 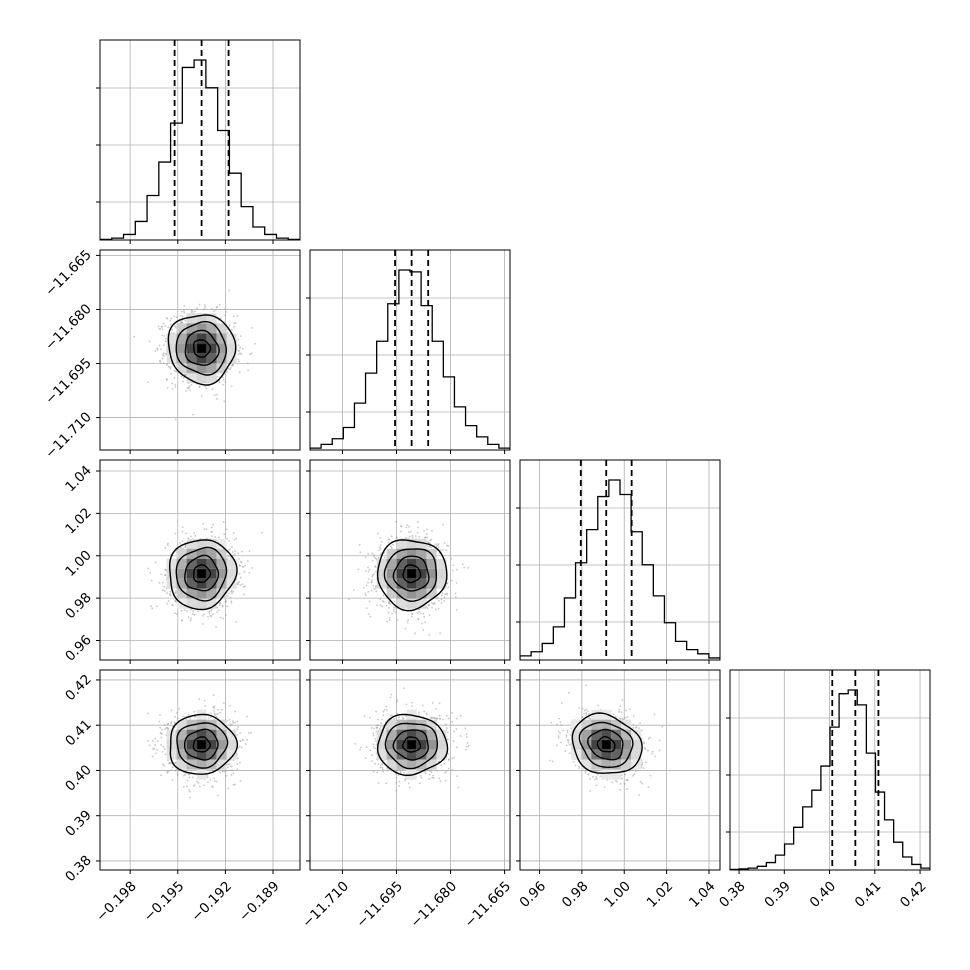 What do you see at coordinates (830, 779) in the screenshot?
I see `histogram-step` at bounding box center [830, 779].